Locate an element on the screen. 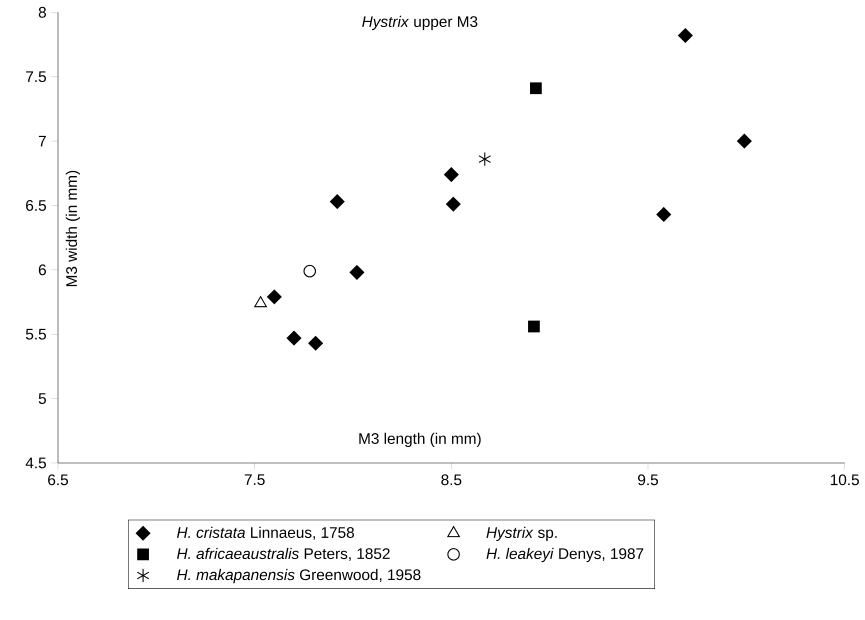  legend-label: H. makapanensis Greenwood, 1958 is located at coordinates (298, 576).